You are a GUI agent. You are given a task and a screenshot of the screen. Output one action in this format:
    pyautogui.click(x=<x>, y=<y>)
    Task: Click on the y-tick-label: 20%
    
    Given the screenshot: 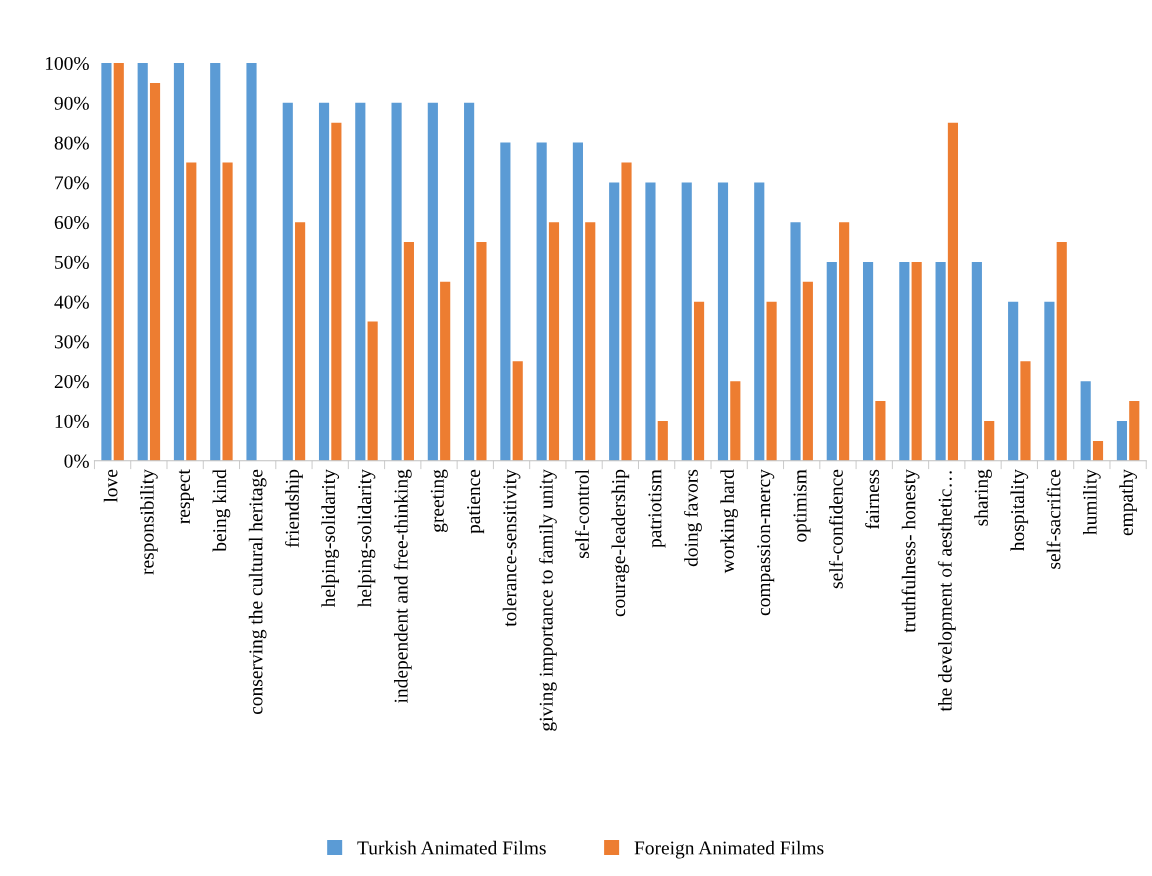 What is the action you would take?
    pyautogui.click(x=71, y=382)
    